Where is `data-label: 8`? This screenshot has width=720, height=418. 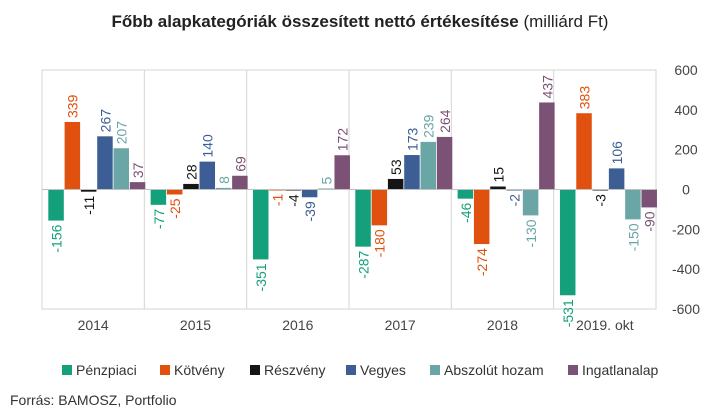 data-label: 8 is located at coordinates (224, 180).